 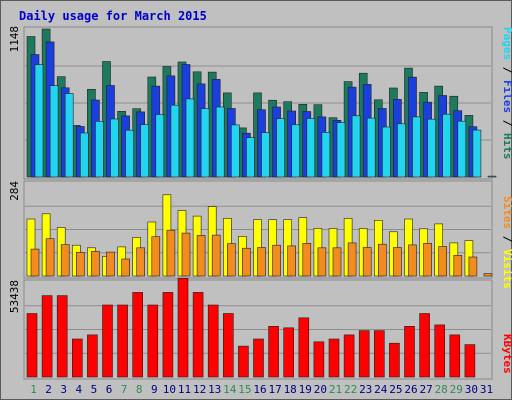 What do you see at coordinates (506, 146) in the screenshot?
I see `legend-hits: Hits` at bounding box center [506, 146].